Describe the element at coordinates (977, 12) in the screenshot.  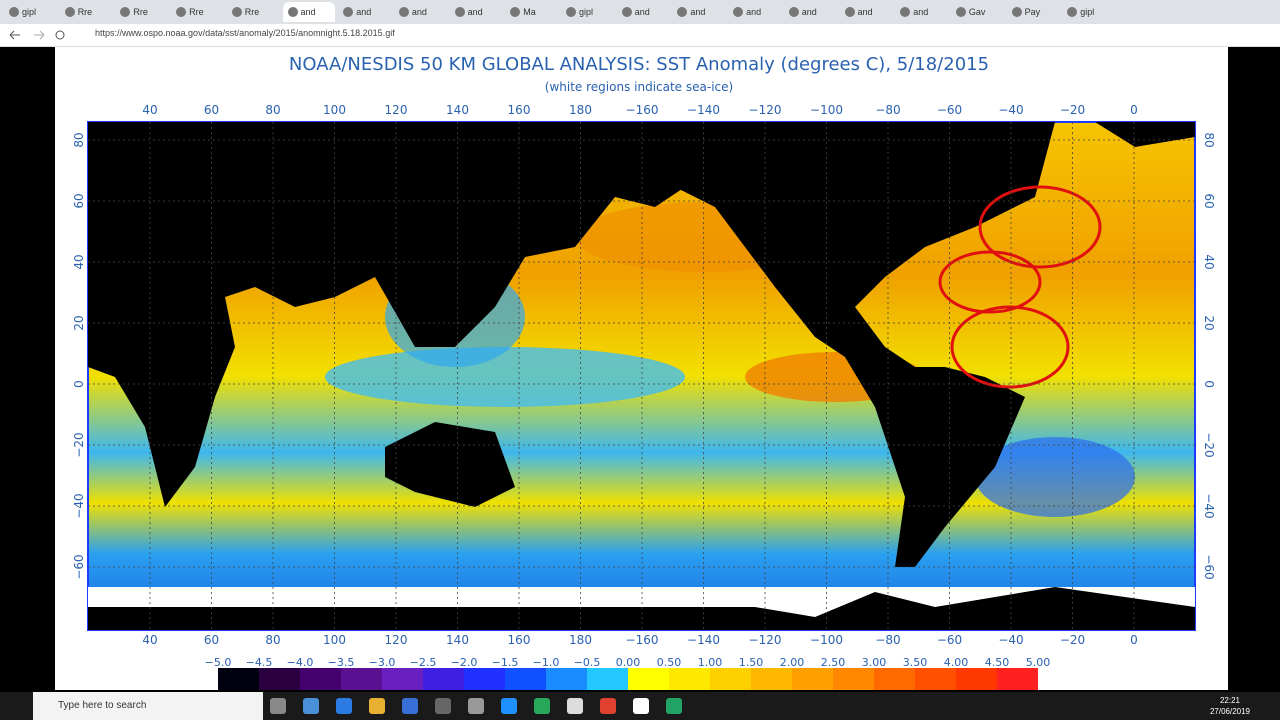
I see `tab: Gav` at that location.